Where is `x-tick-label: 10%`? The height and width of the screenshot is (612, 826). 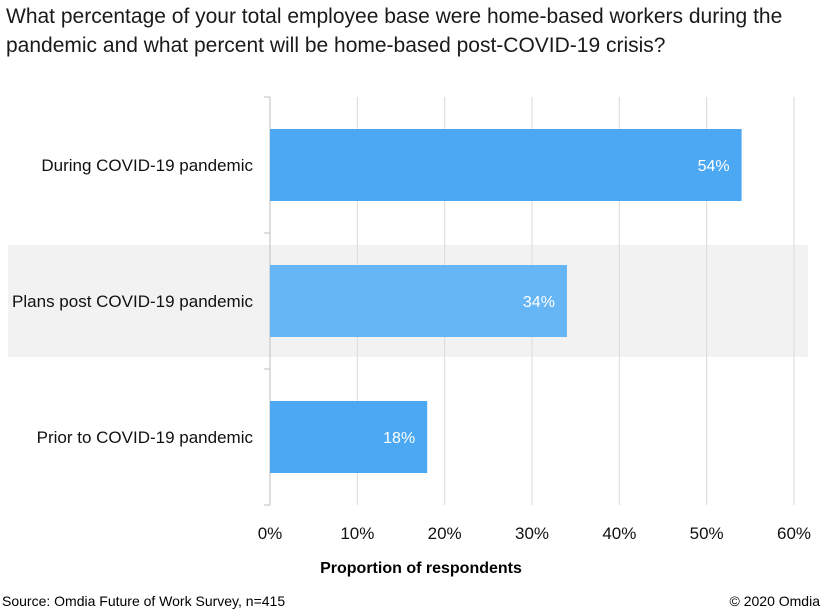
x-tick-label: 10% is located at coordinates (357, 533).